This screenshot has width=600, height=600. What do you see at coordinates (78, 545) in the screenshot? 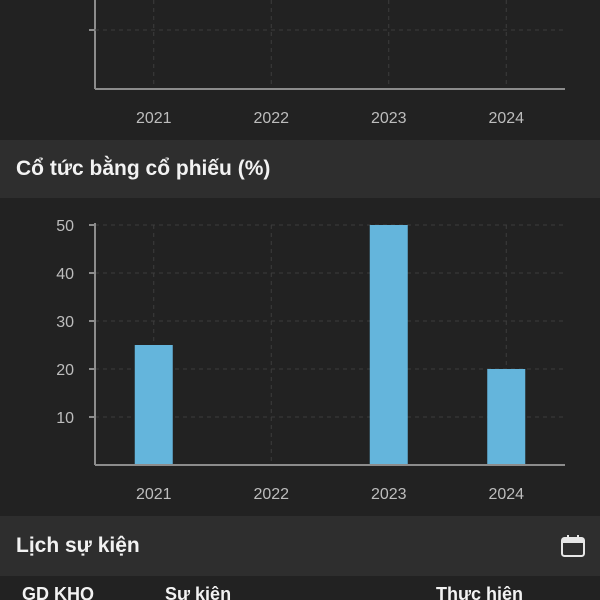
I see `events-title: Lịch sự kiện` at bounding box center [78, 545].